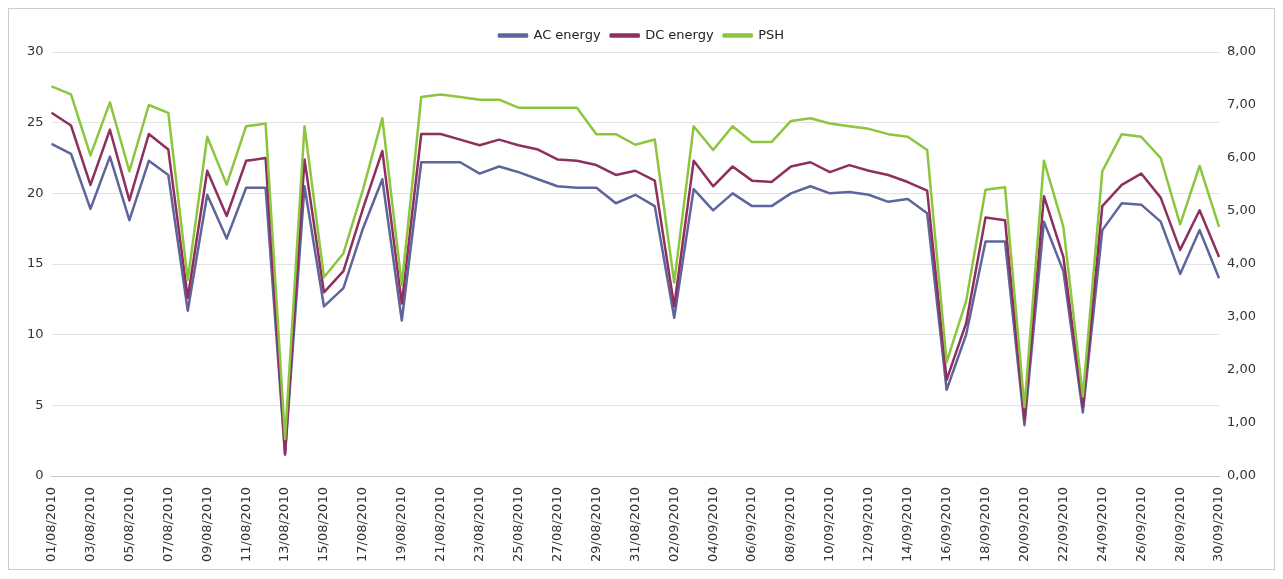 This screenshot has height=579, width=1283. What do you see at coordinates (1242, 475) in the screenshot?
I see `y2-tick-label: 0,00` at bounding box center [1242, 475].